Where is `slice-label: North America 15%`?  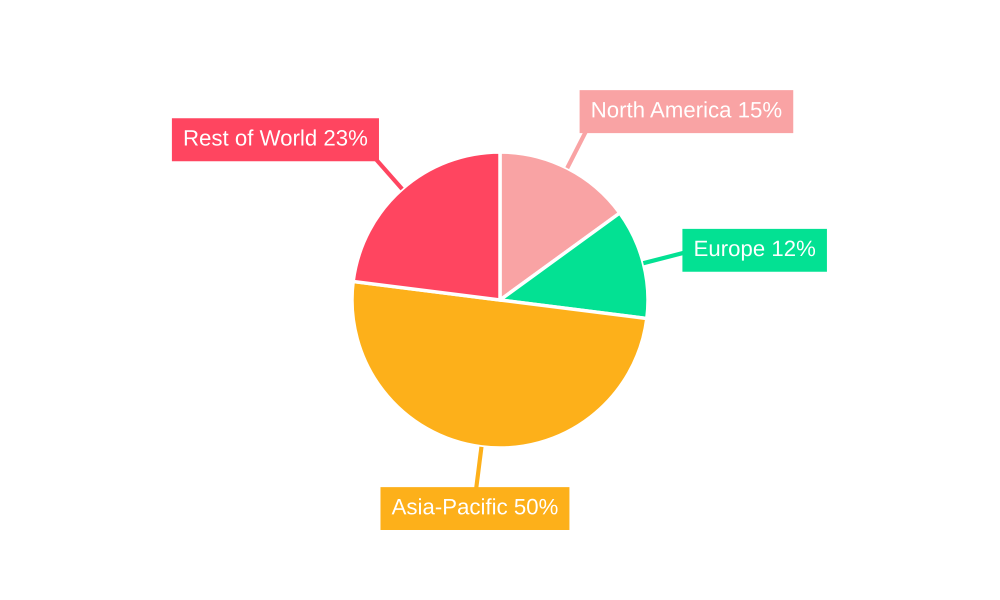 slice-label: North America 15% is located at coordinates (687, 109).